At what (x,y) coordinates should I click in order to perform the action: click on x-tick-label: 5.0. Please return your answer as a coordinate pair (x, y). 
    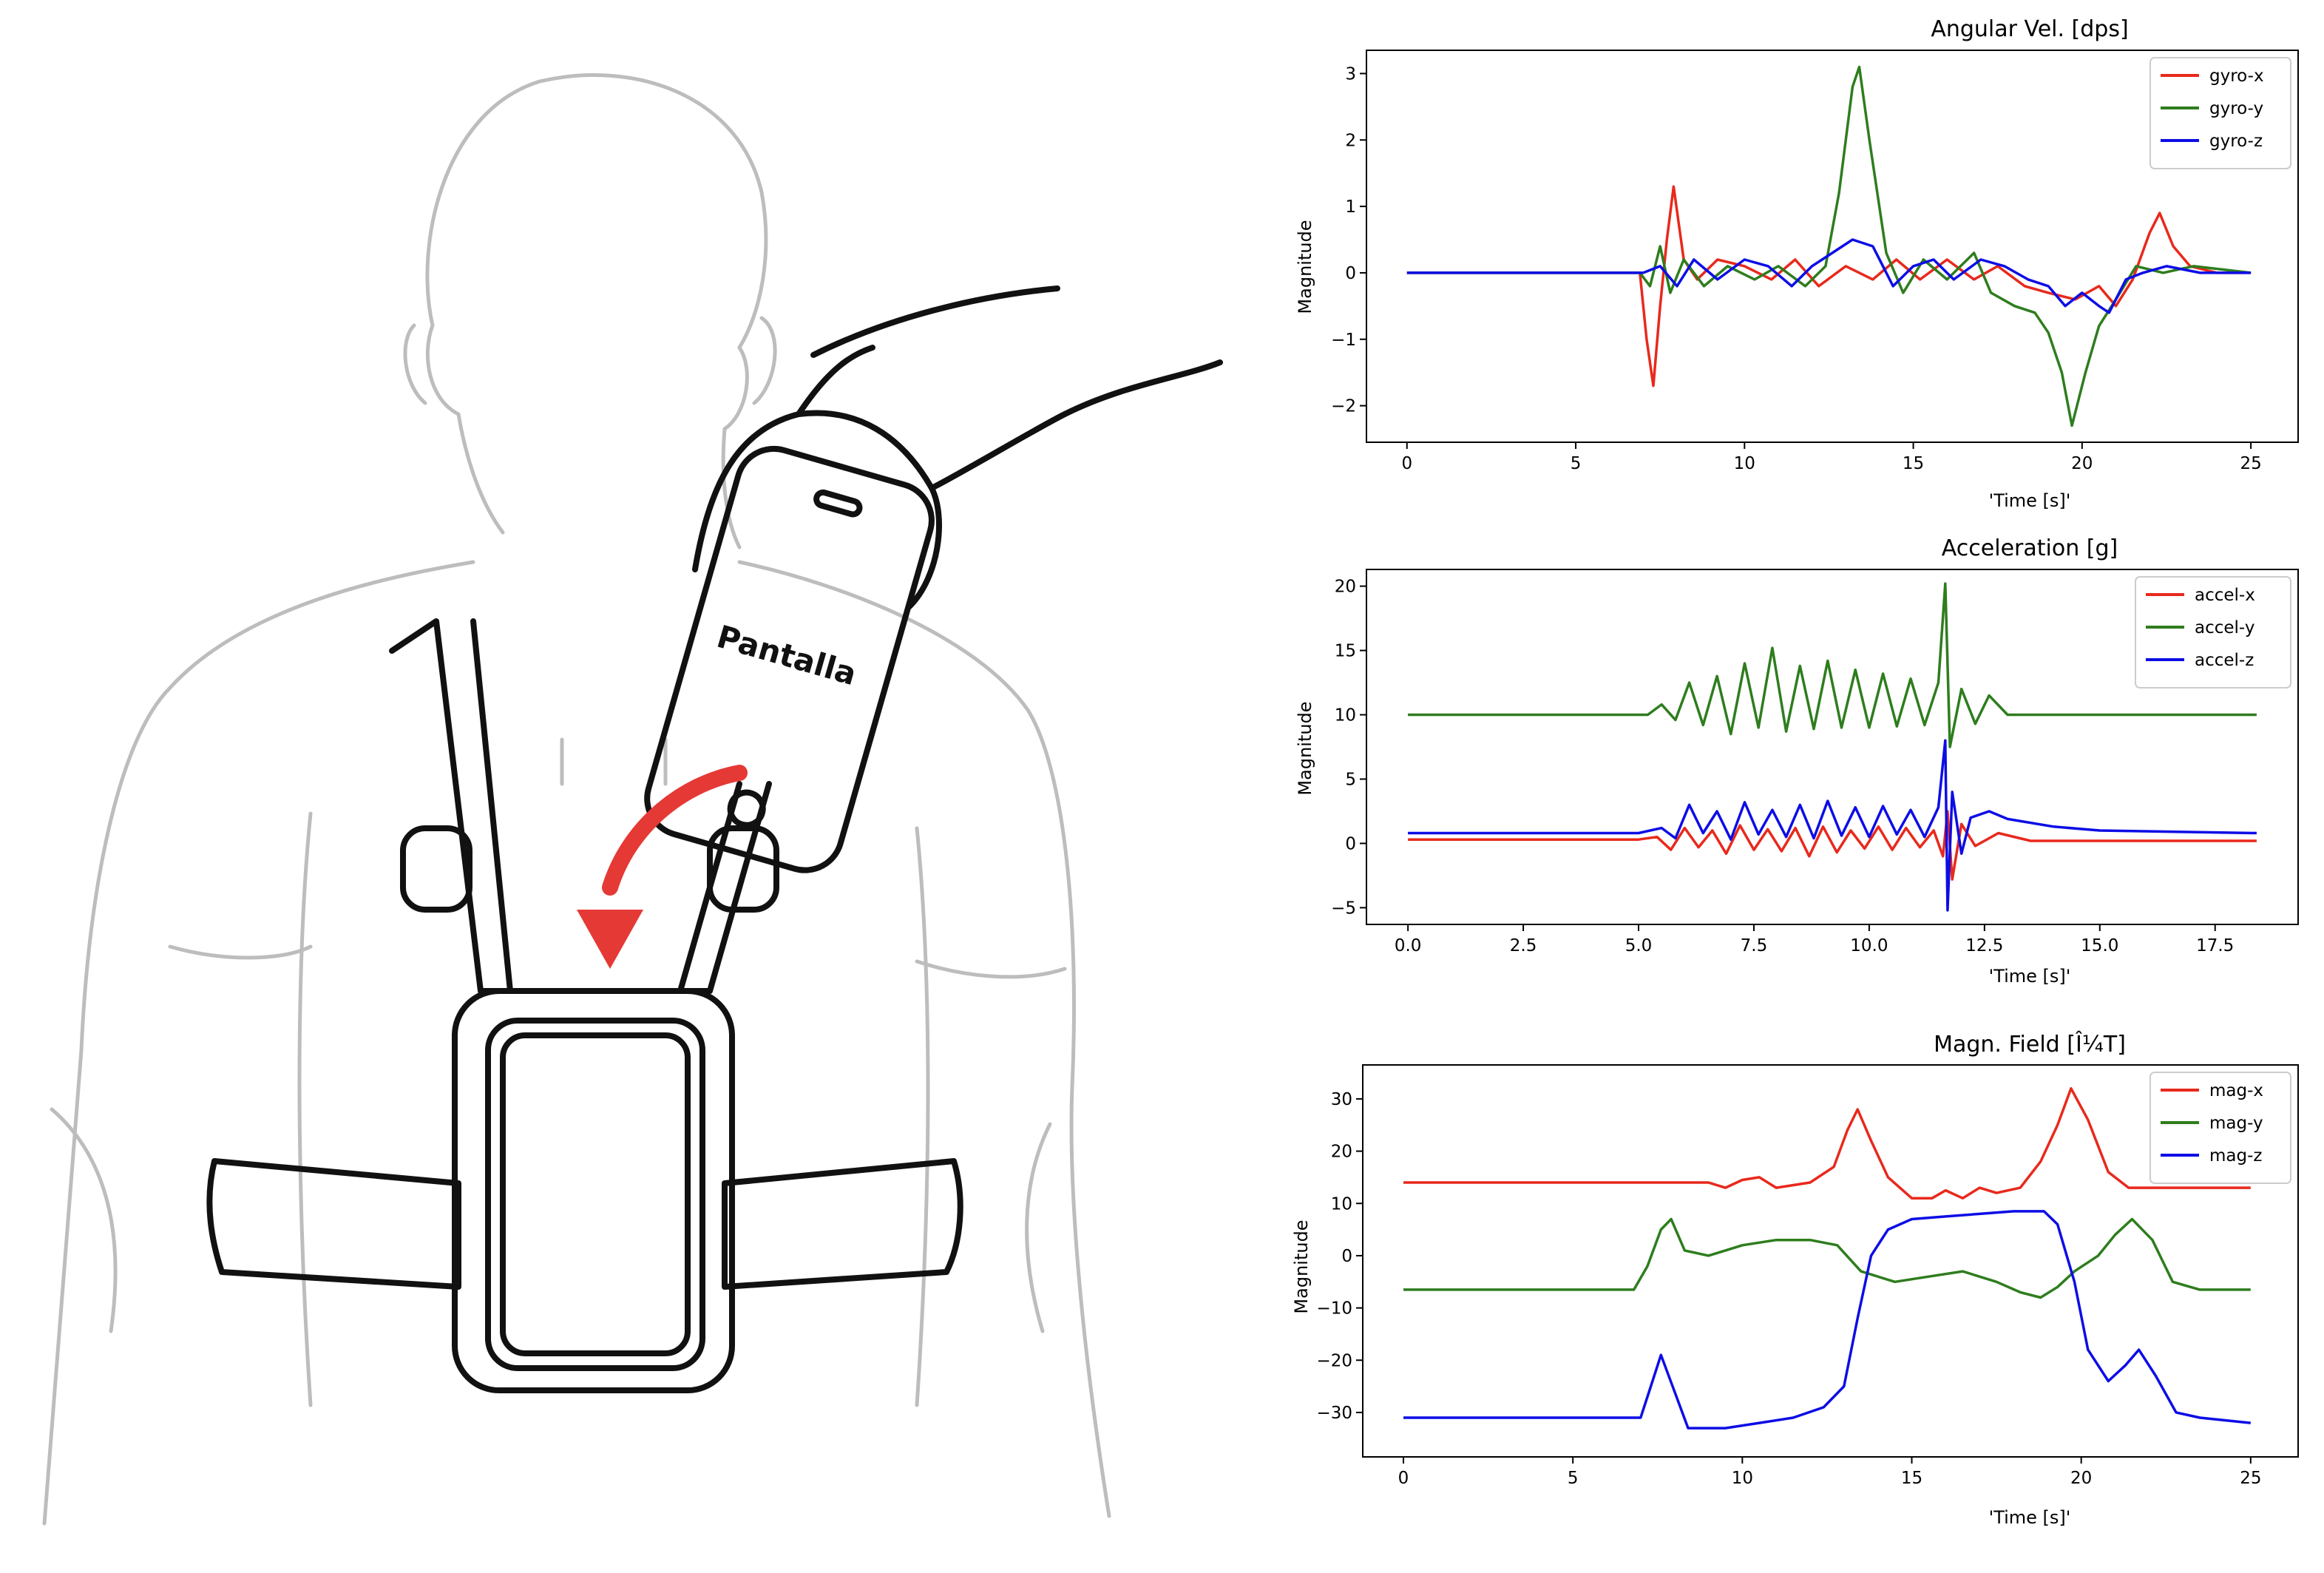
    Looking at the image, I should click on (1639, 945).